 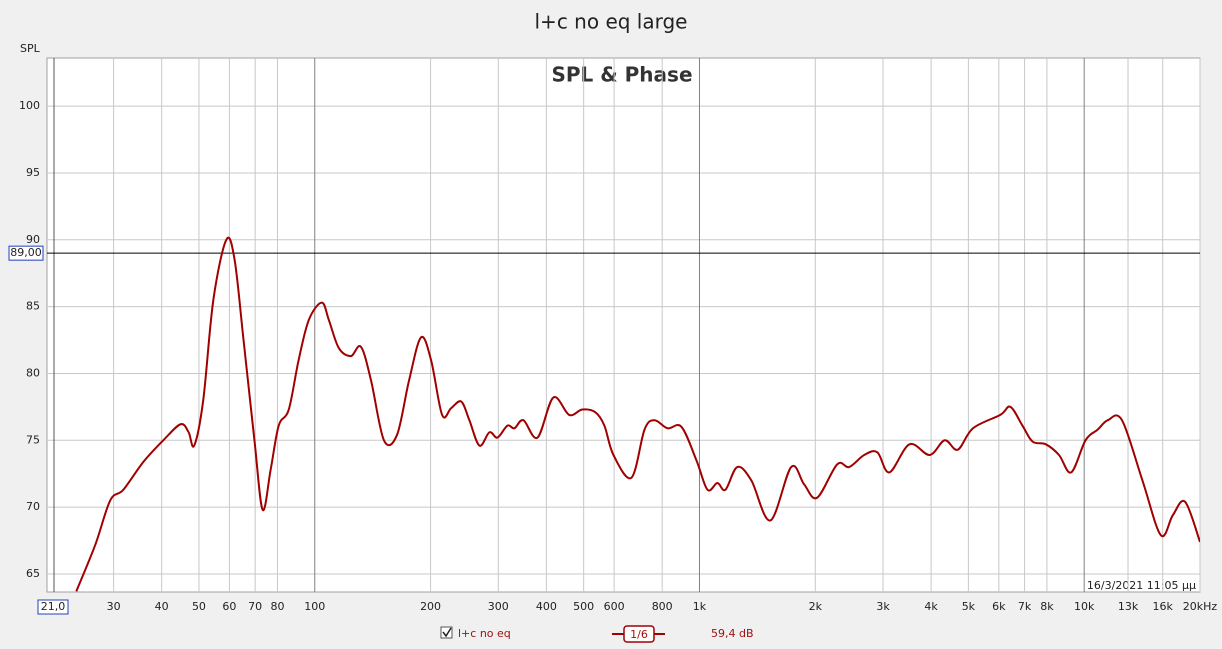 What do you see at coordinates (29, 105) in the screenshot?
I see `y-tick-label: 100` at bounding box center [29, 105].